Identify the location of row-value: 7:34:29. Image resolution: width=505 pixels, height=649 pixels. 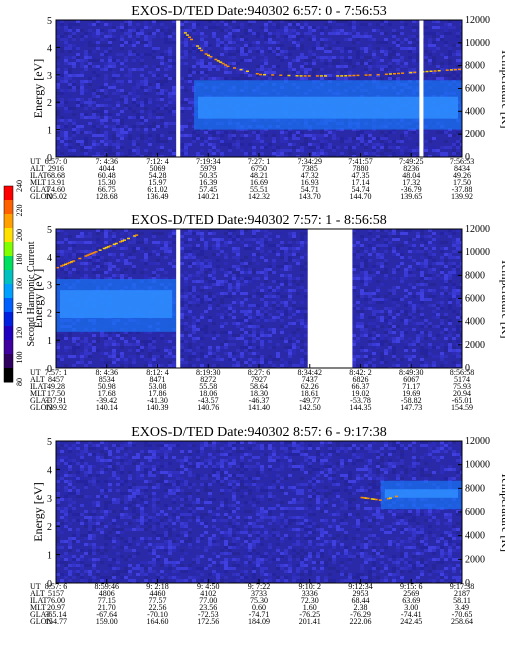
(310, 161).